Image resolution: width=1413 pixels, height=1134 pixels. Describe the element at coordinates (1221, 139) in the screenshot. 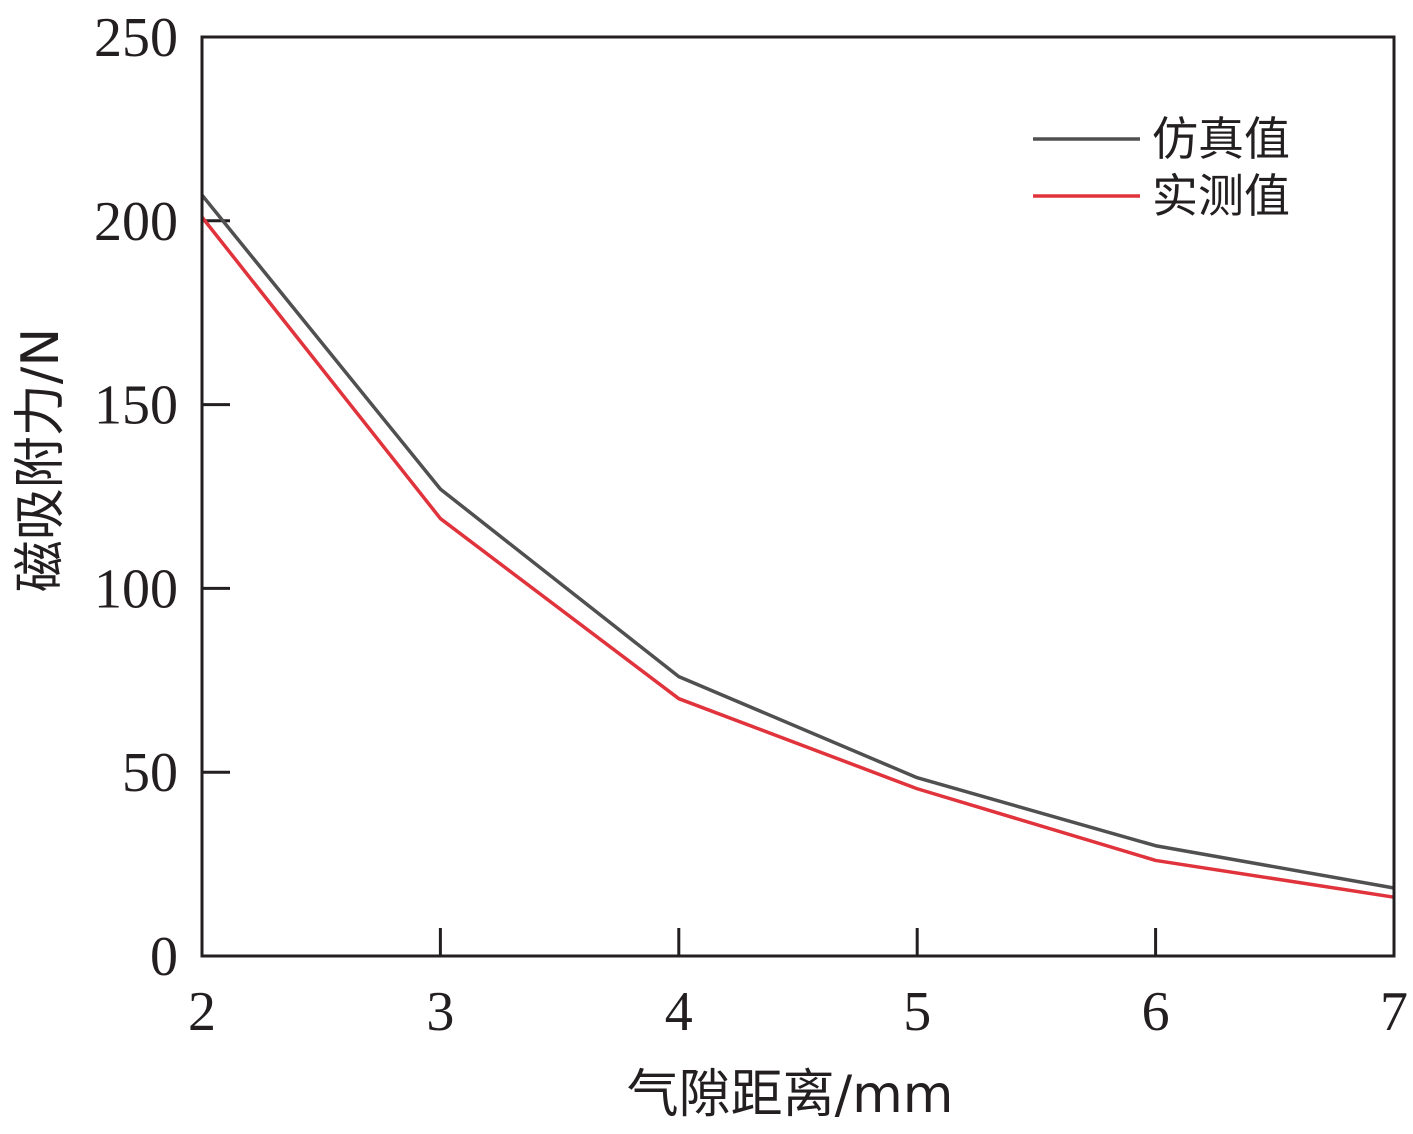

I see `legend-label-1: 仿真值` at that location.